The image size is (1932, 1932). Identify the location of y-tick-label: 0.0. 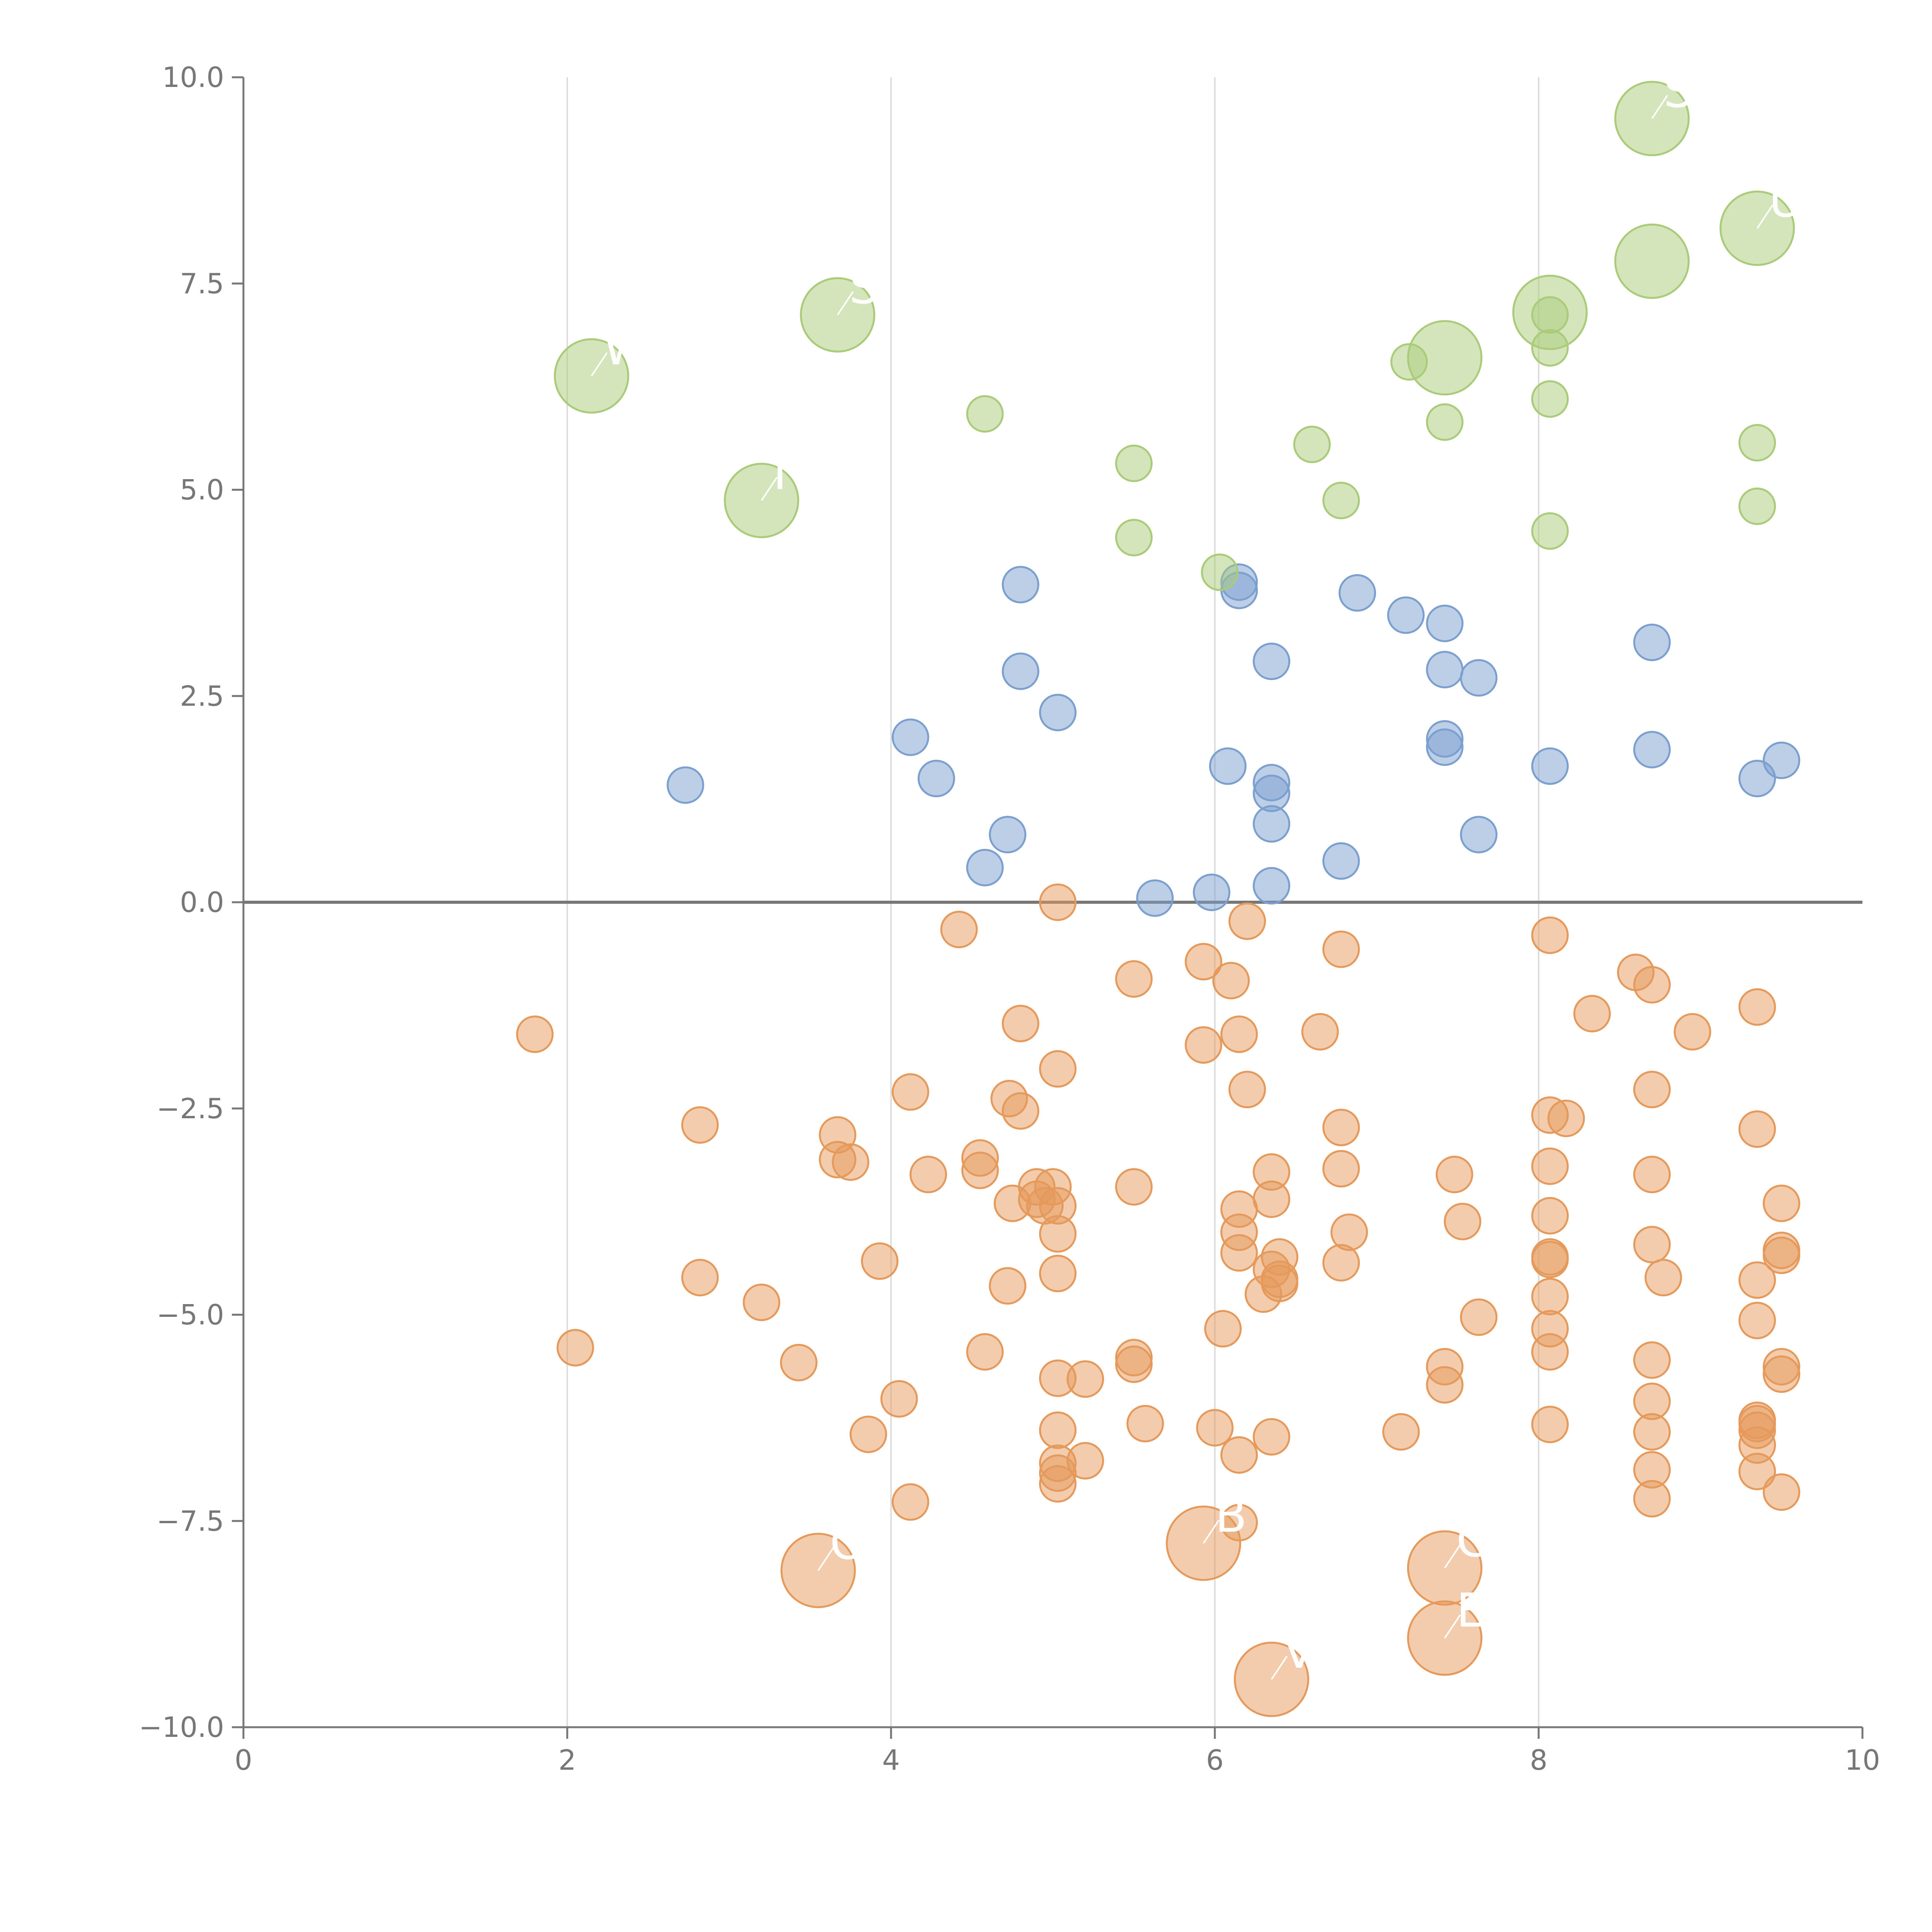
(202, 902).